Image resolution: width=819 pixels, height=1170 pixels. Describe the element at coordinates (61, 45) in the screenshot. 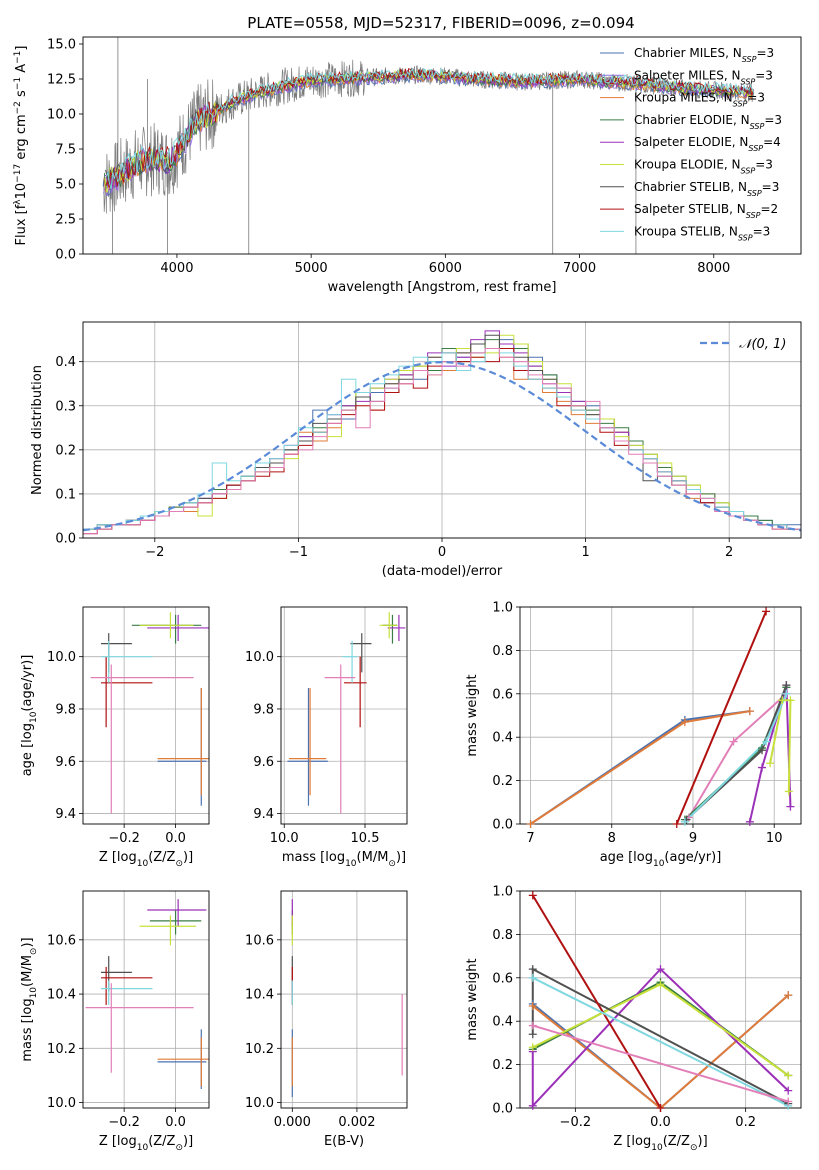

I see `y-tick-label: 15.0` at that location.